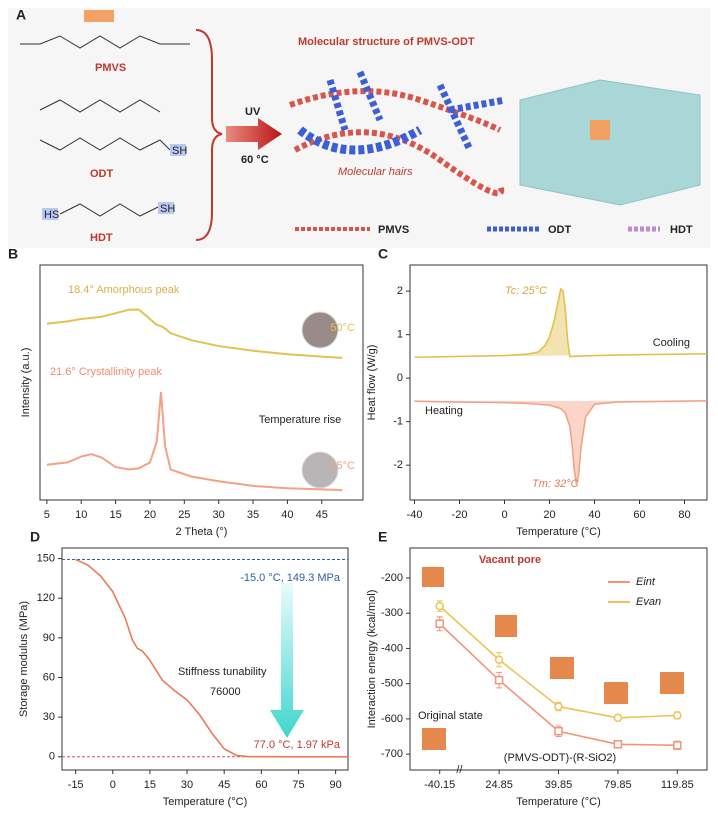 The width and height of the screenshot is (718, 814). I want to click on panel-letter: E, so click(382, 537).